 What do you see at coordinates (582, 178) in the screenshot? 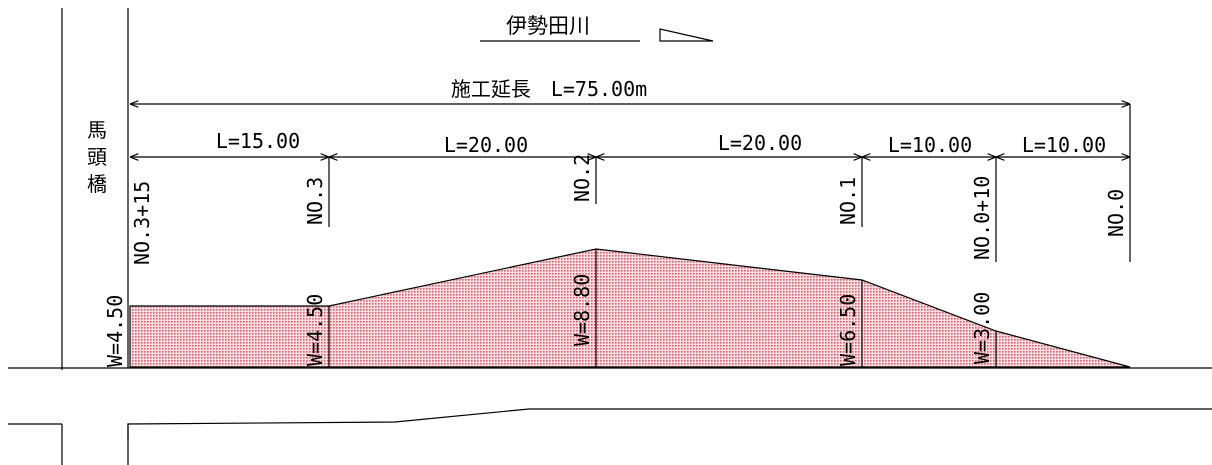
I see `station-label: NO.2` at bounding box center [582, 178].